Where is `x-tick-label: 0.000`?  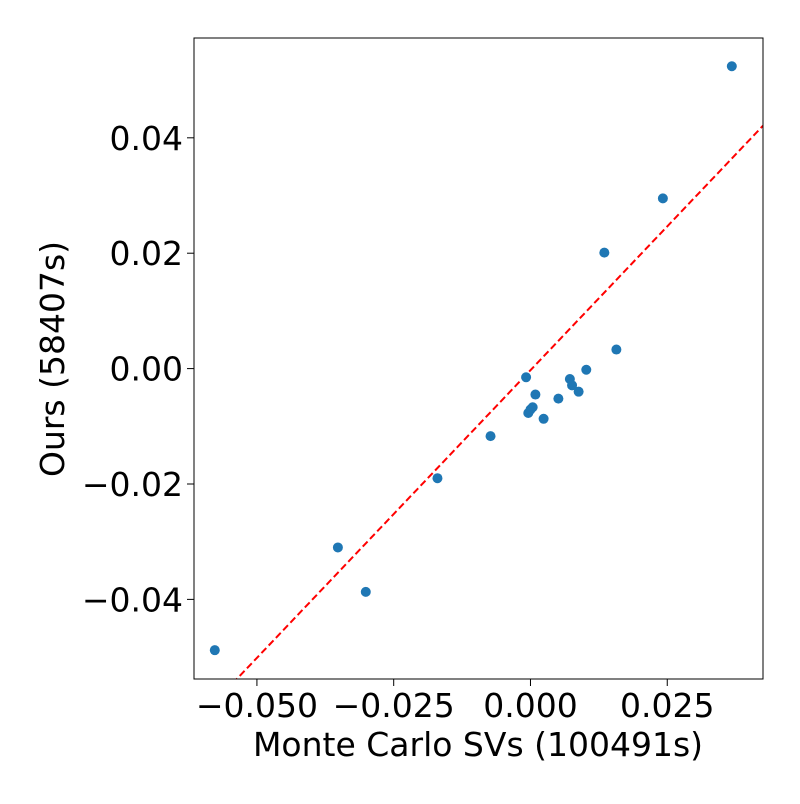
x-tick-label: 0.000 is located at coordinates (530, 705).